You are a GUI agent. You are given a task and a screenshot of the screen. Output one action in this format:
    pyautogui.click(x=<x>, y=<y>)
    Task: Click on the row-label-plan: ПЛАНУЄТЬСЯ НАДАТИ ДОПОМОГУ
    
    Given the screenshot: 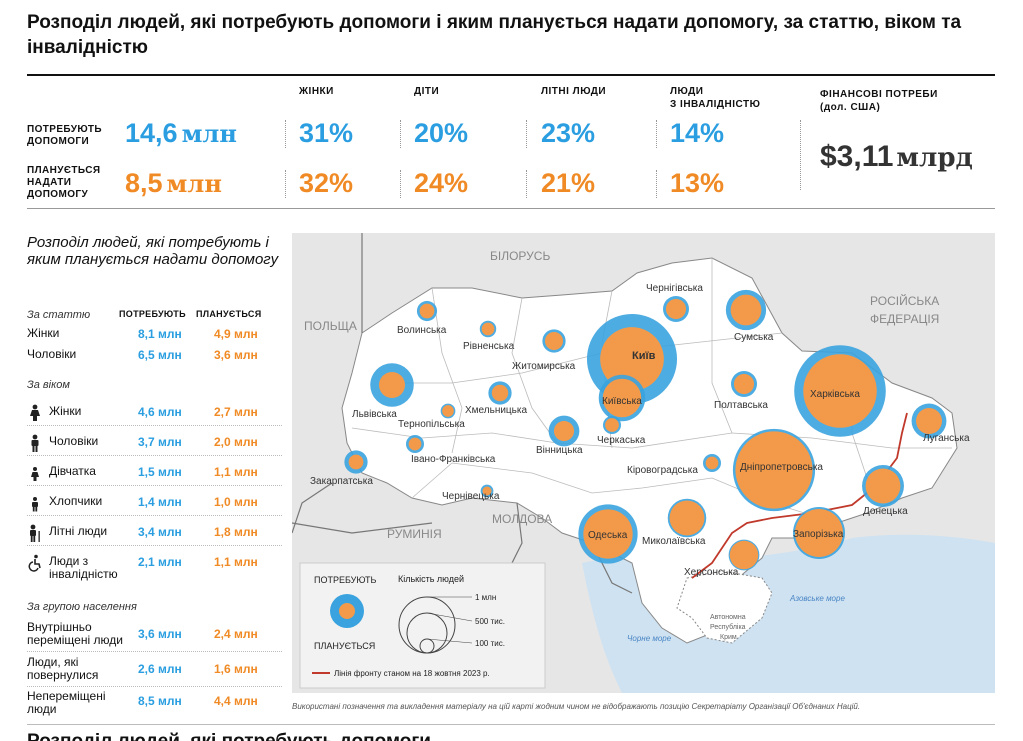 What is the action you would take?
    pyautogui.click(x=63, y=183)
    